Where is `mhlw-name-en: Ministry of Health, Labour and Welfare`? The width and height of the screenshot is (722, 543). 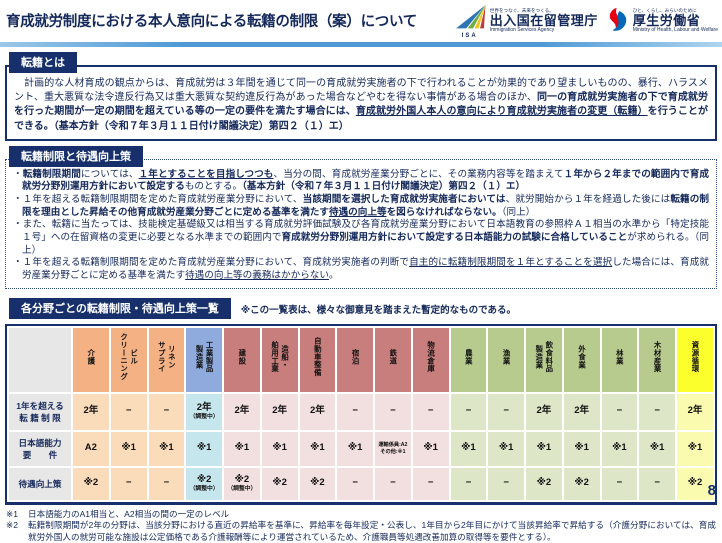
mhlw-name-en: Ministry of Health, Labour and Welfare is located at coordinates (675, 30).